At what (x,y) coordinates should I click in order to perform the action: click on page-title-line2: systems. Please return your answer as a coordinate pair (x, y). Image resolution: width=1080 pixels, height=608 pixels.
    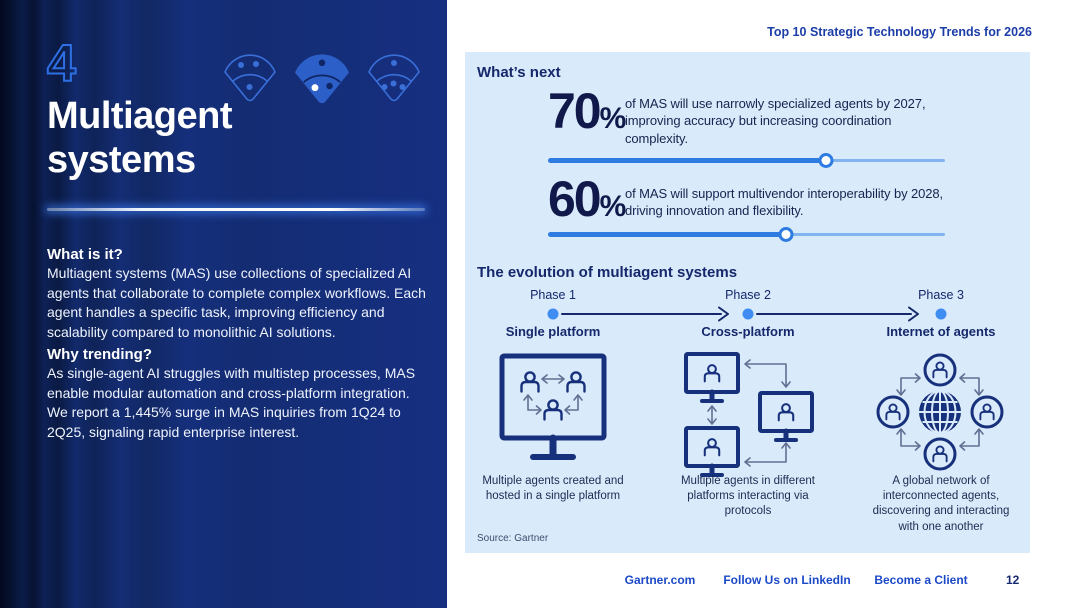
    Looking at the image, I should click on (121, 160).